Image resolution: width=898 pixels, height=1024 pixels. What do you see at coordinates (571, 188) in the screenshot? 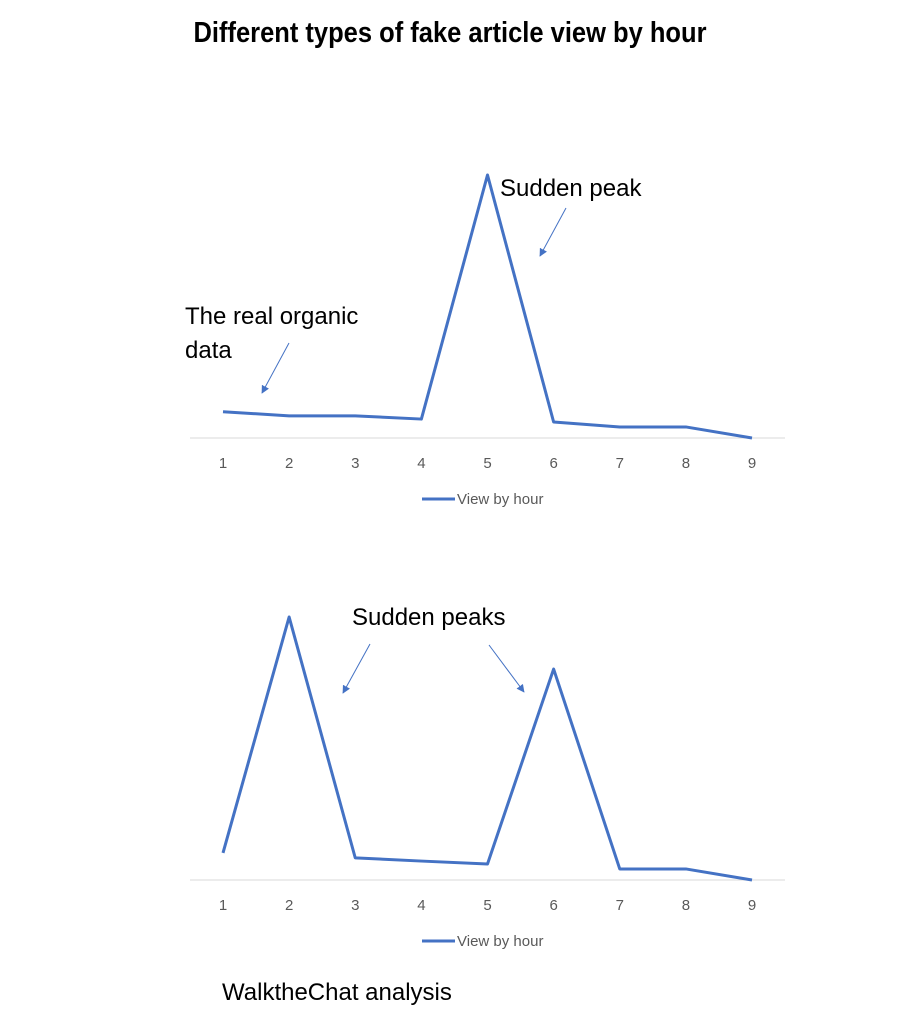
I see `annotation: Sudden peak` at bounding box center [571, 188].